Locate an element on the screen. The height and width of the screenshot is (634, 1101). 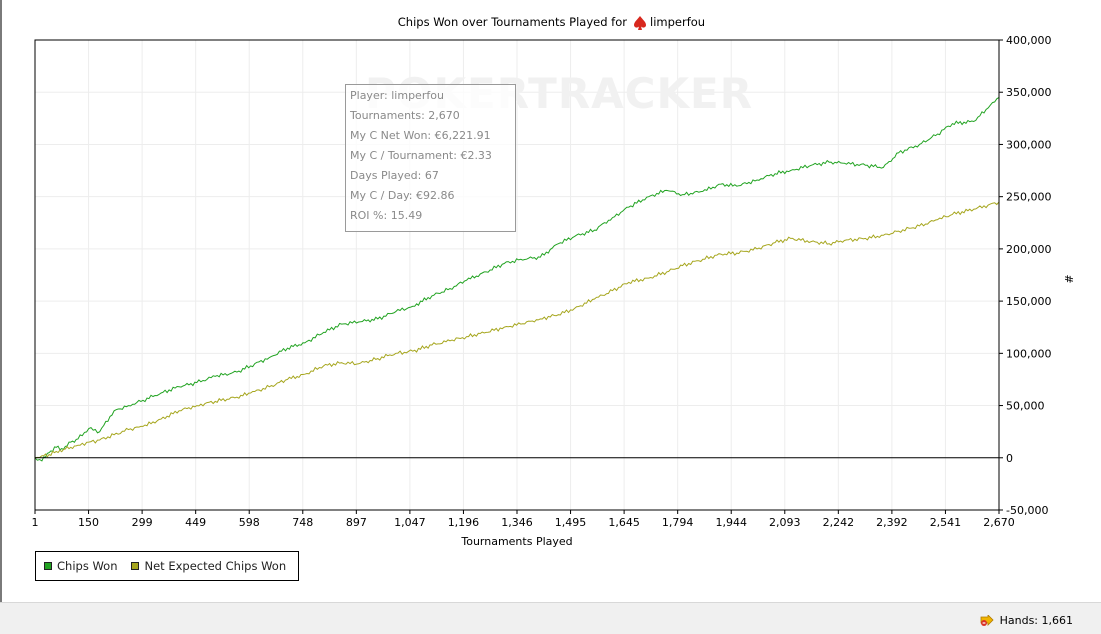
x-tick-label: 1 is located at coordinates (35, 522).